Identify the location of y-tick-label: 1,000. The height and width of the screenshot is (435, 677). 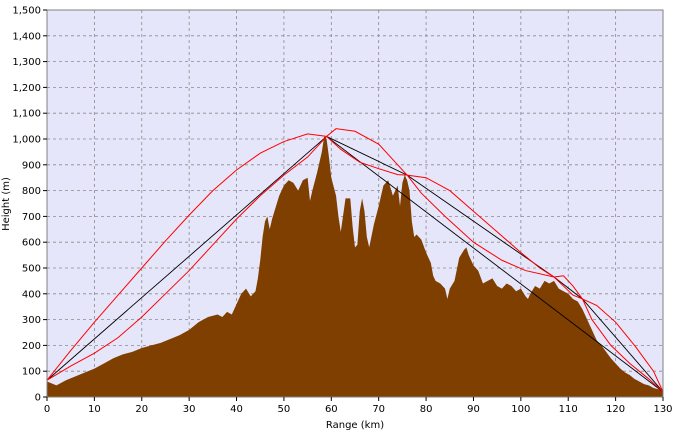
(26, 140).